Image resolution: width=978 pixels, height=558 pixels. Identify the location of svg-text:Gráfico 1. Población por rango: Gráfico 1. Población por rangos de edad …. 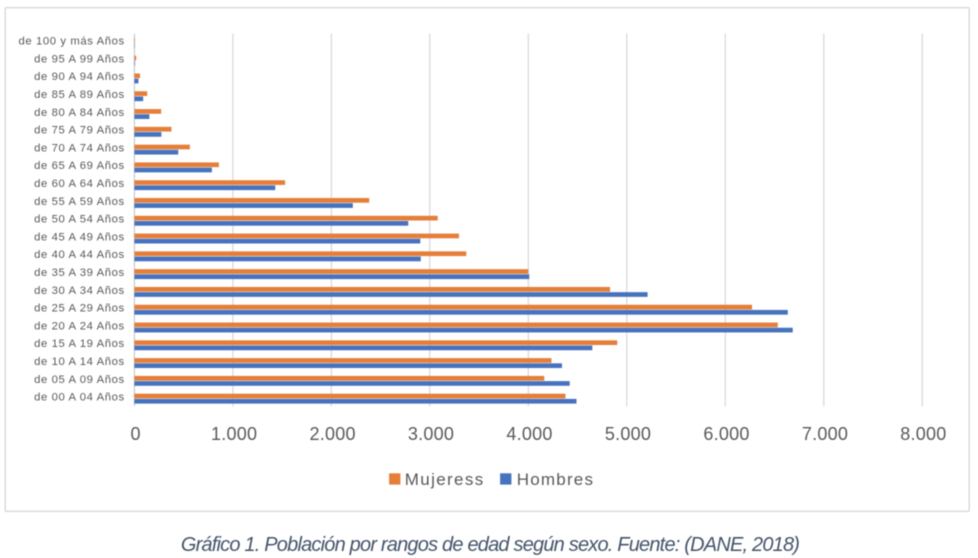
(490, 545).